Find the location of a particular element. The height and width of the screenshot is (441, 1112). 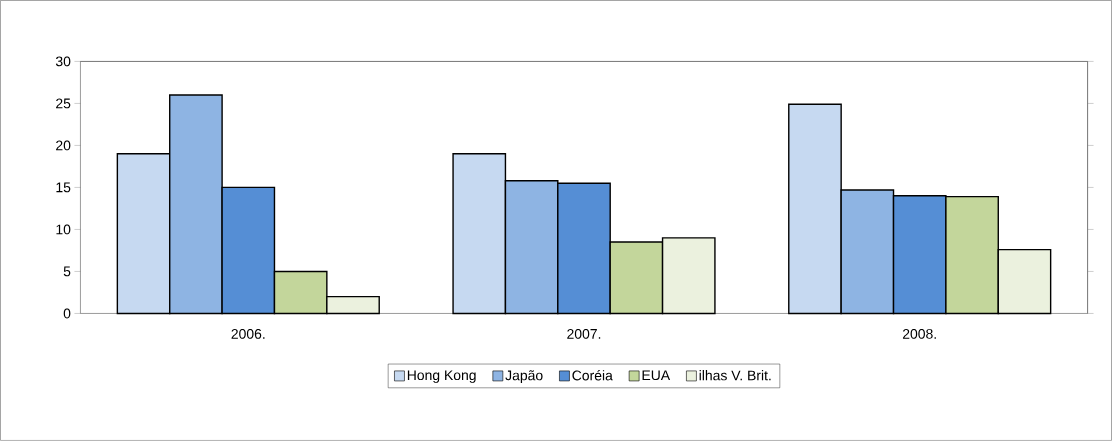

legend-label: Japão is located at coordinates (524, 377).